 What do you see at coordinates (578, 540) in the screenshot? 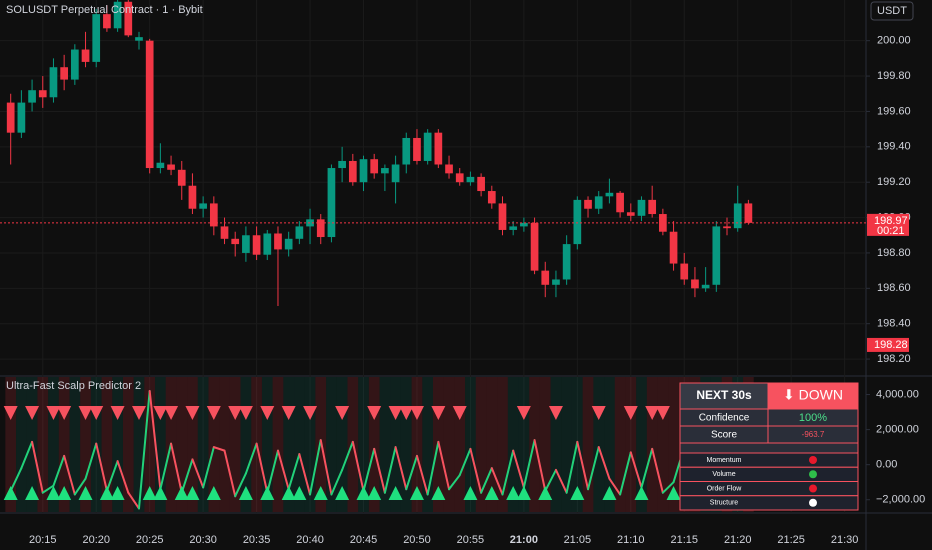
I see `x-tick-label: 21:05` at bounding box center [578, 540].